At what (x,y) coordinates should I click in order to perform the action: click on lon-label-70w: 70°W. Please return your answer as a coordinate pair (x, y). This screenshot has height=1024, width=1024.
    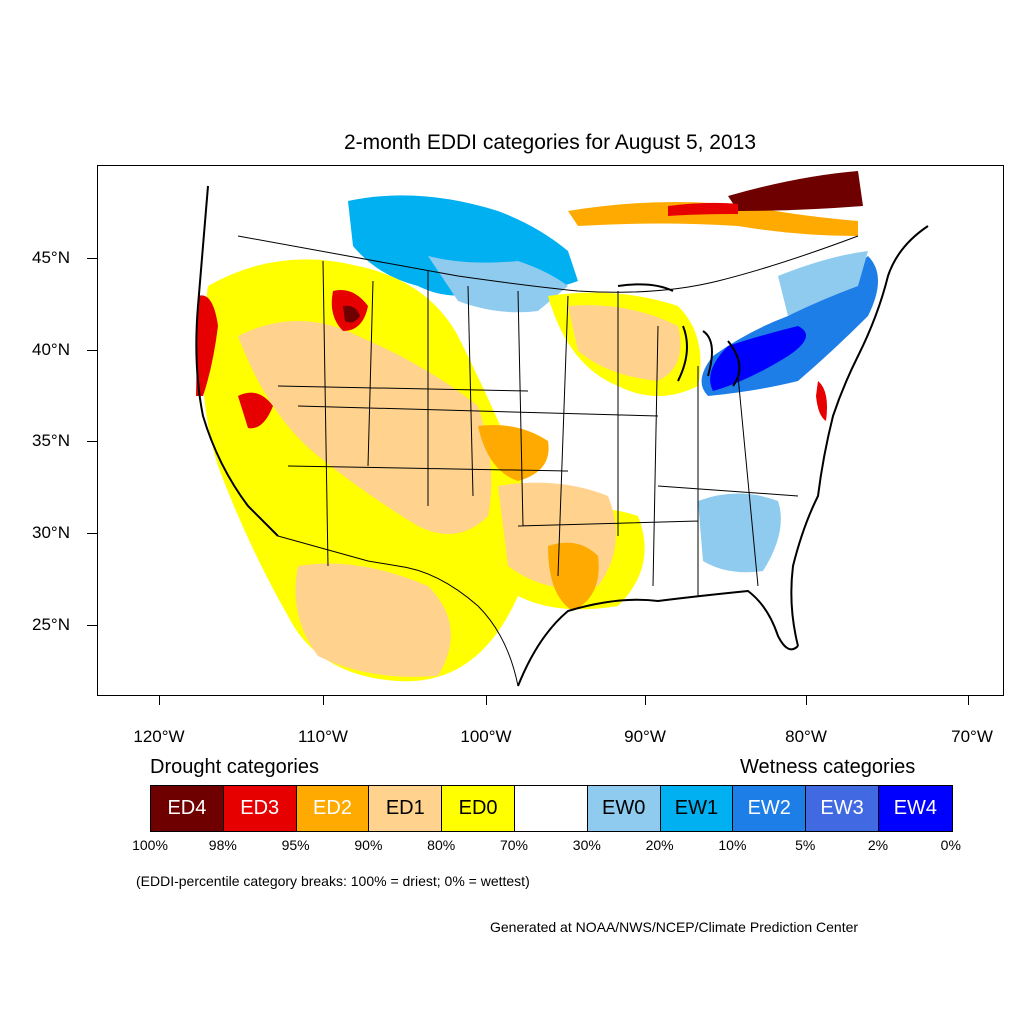
    Looking at the image, I should click on (972, 736).